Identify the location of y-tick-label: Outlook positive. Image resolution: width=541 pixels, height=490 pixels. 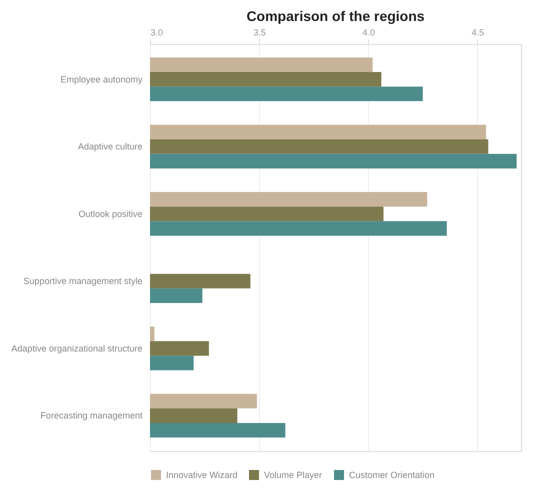
(110, 213).